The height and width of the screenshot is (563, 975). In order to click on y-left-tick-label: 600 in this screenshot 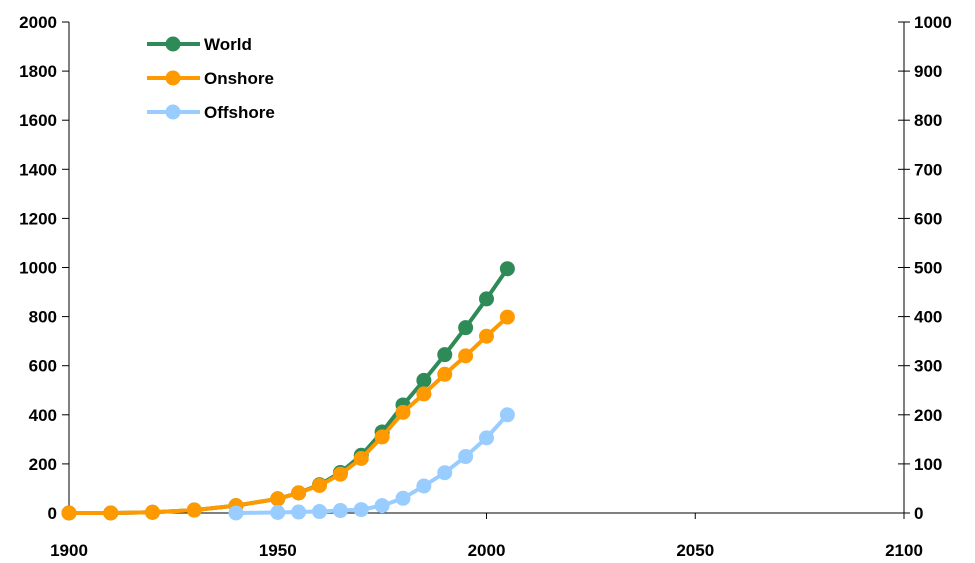, I will do `click(43, 366)`.